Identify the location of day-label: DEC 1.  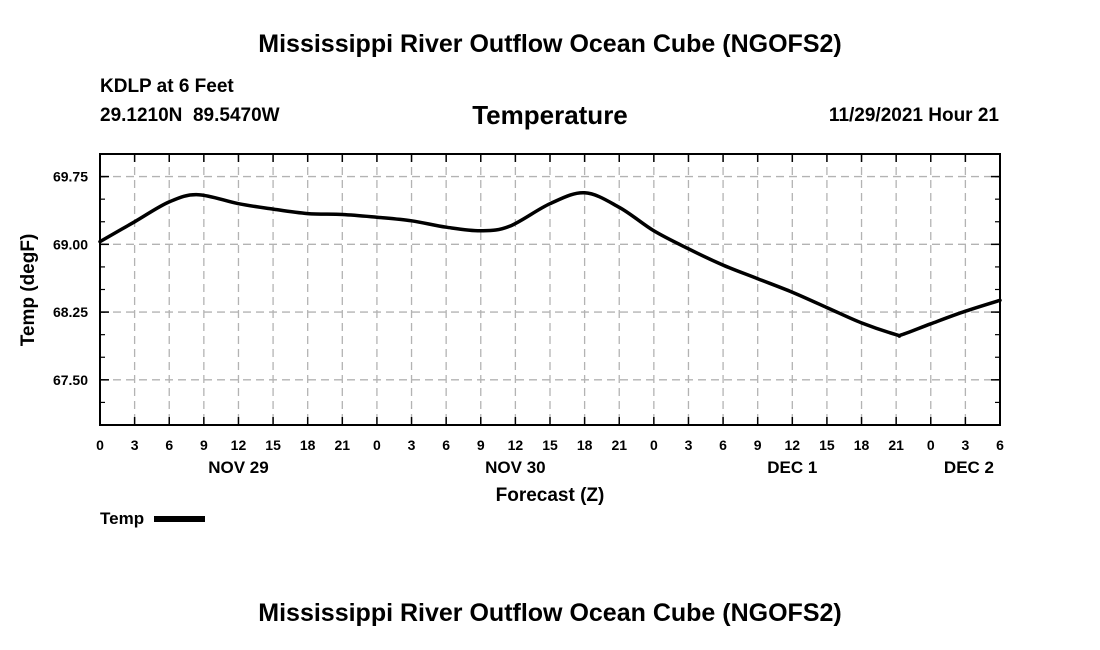
(792, 467).